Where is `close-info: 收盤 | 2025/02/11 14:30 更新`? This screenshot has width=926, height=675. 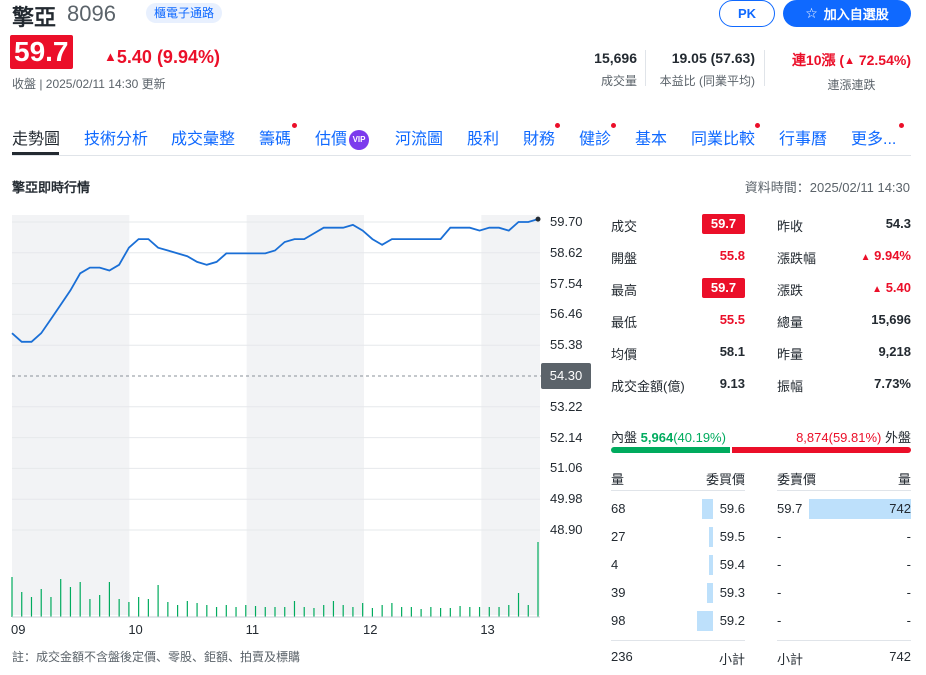
close-info: 收盤 | 2025/02/11 14:30 更新 is located at coordinates (89, 84).